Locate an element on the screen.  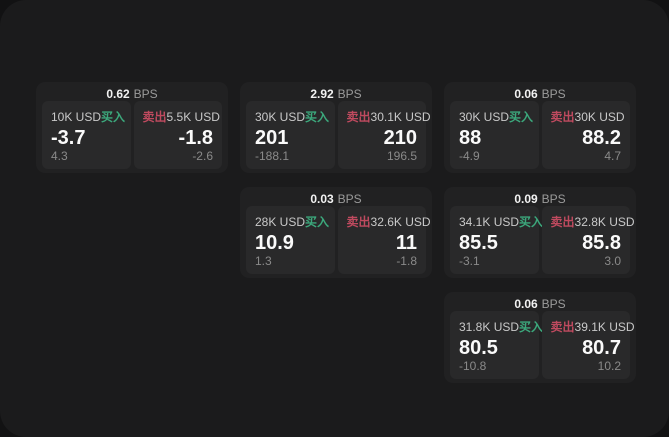
sell-delta: 4.7 is located at coordinates (612, 156).